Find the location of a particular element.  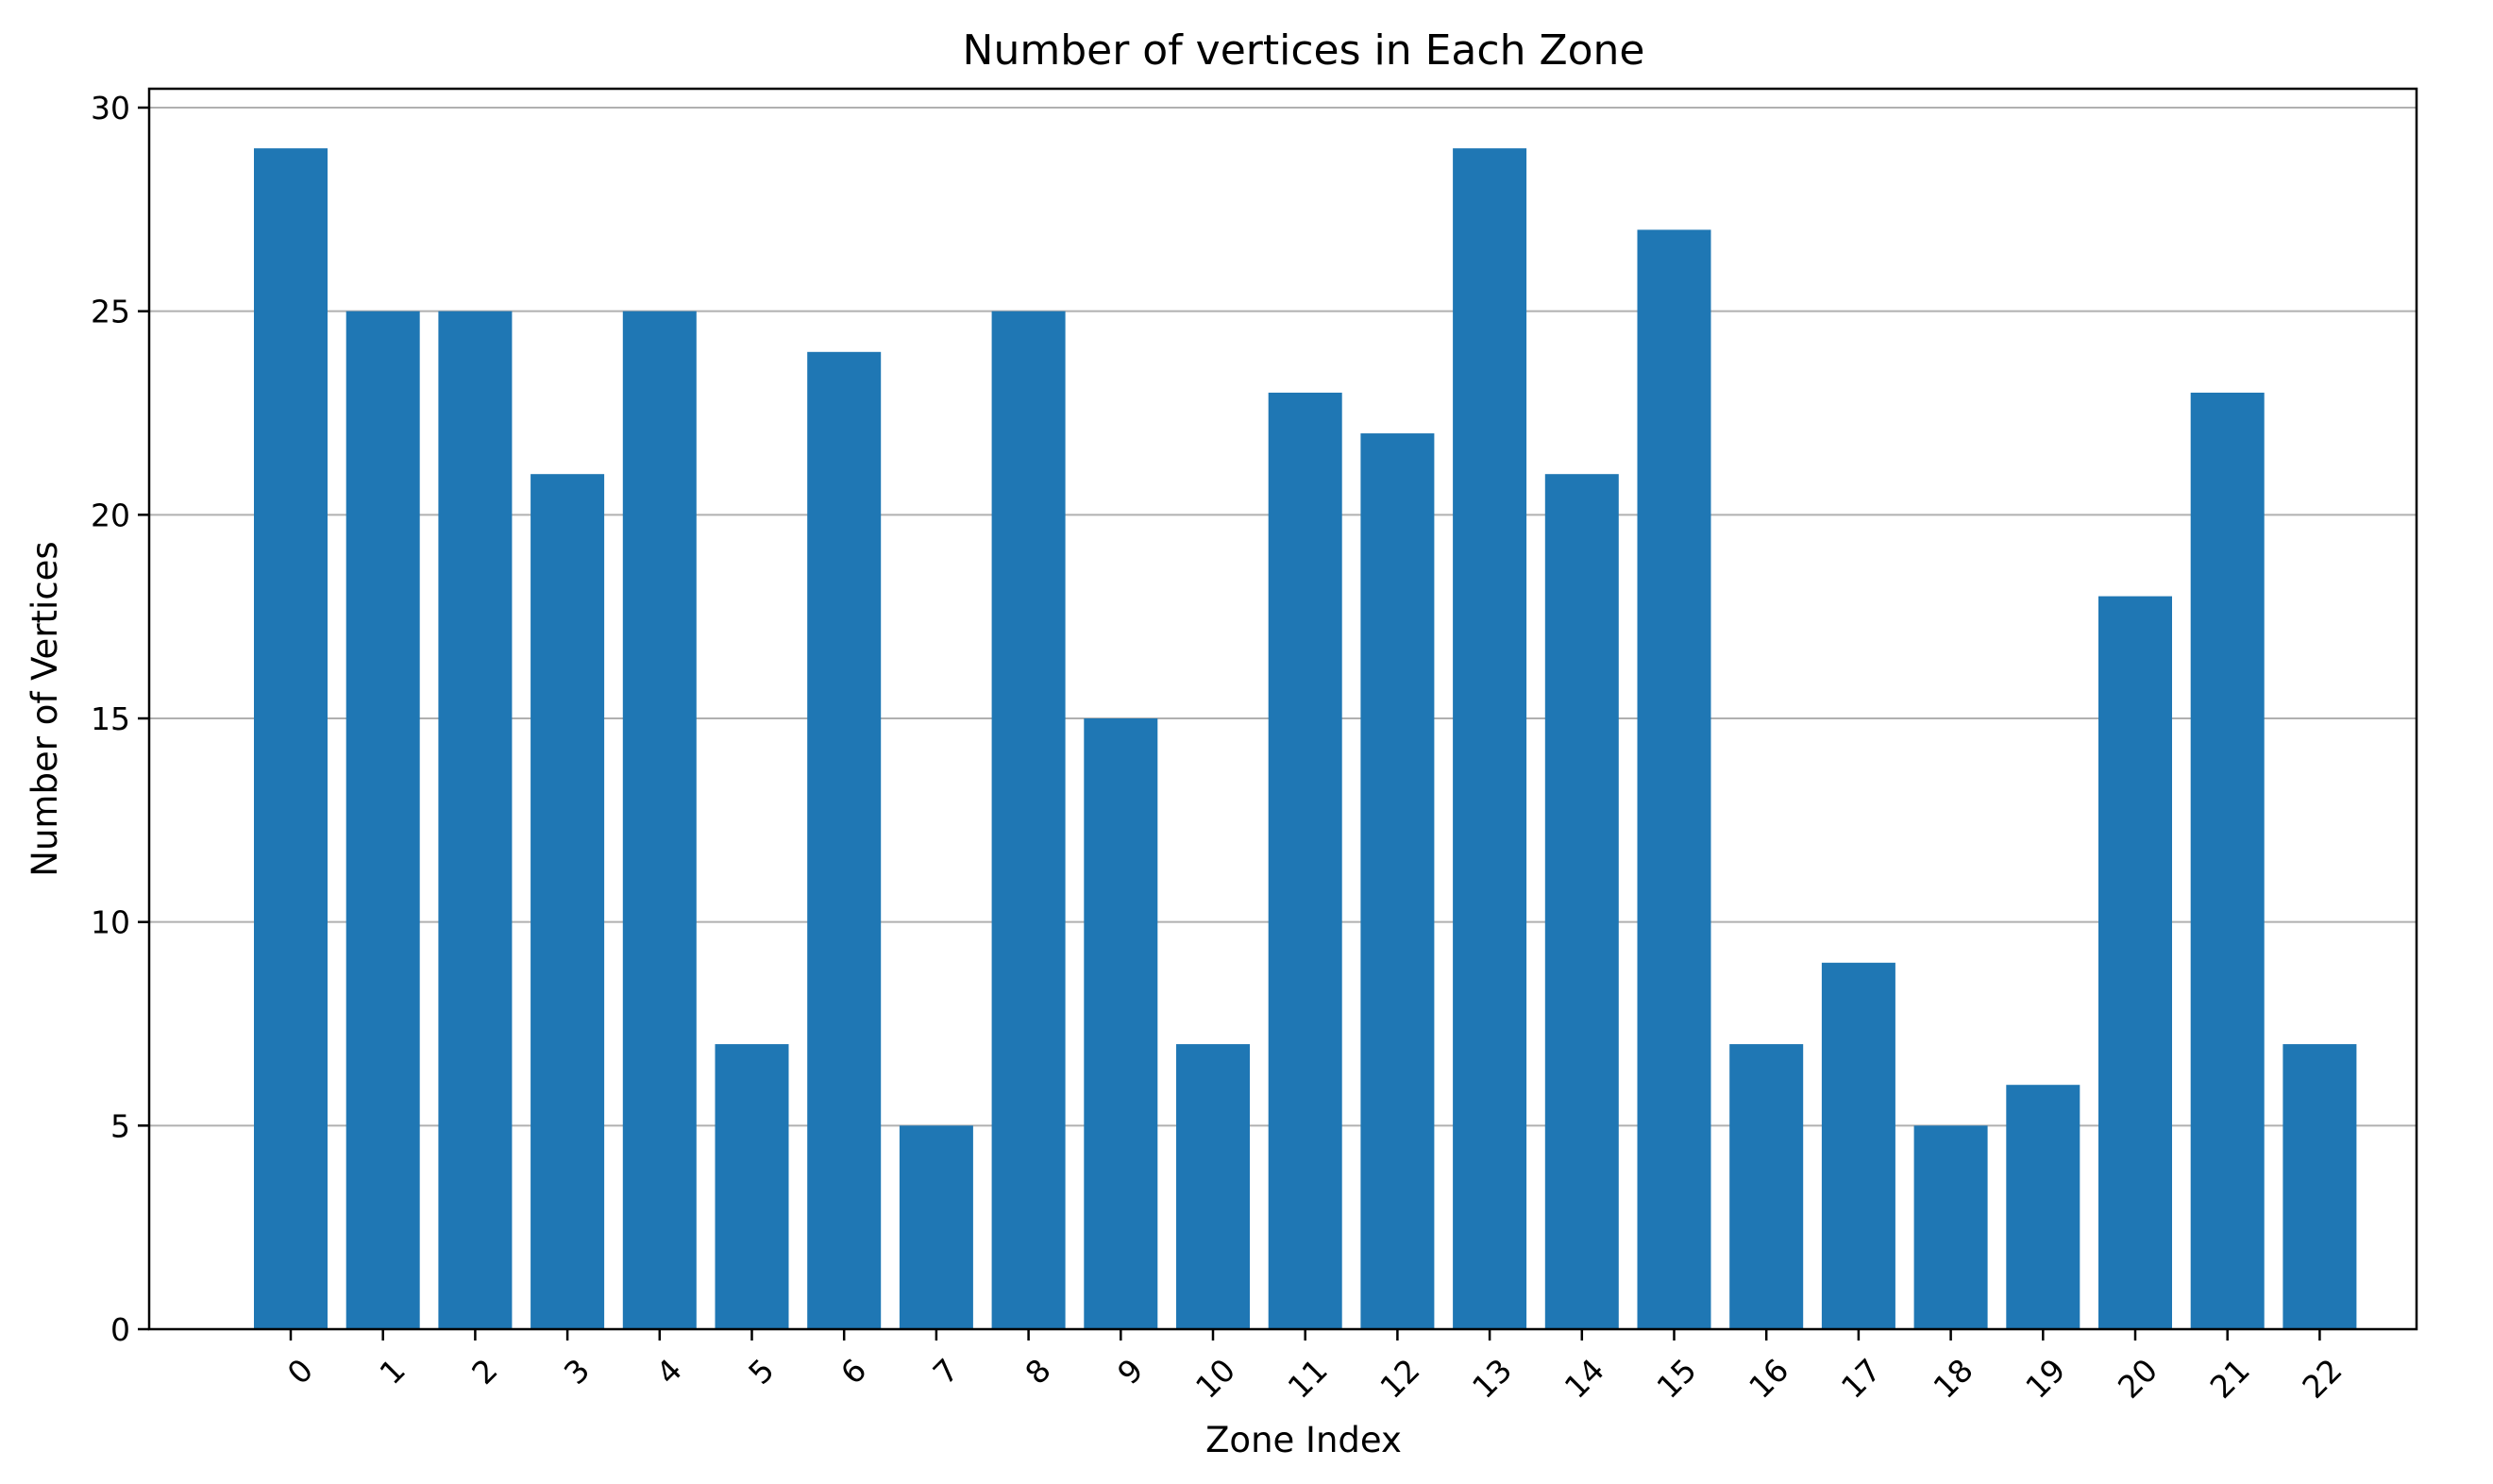

y-tick-label: 0 is located at coordinates (120, 1329).